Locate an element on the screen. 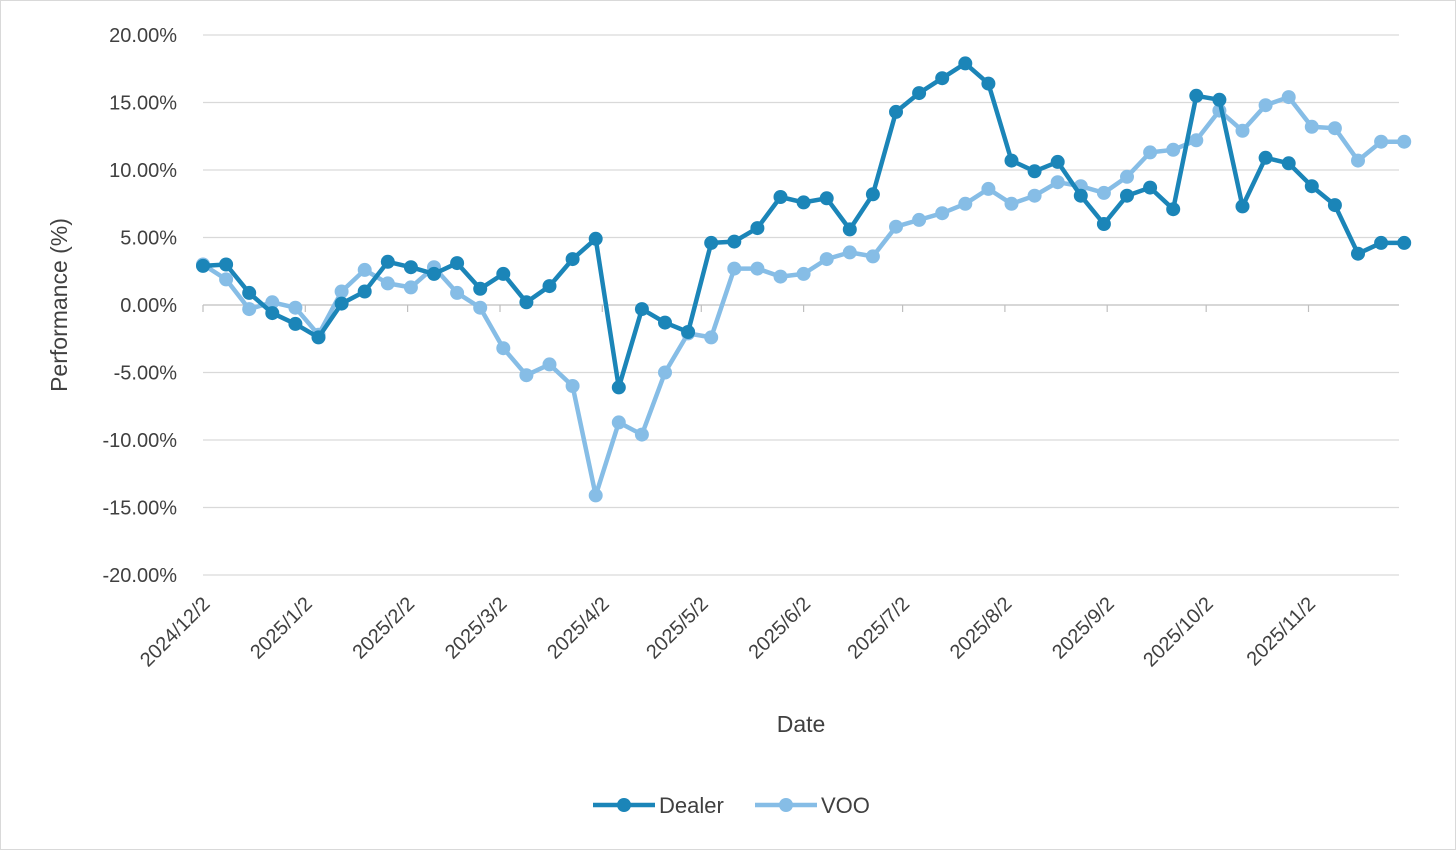  y-tick-label: -15.00% is located at coordinates (140, 509).